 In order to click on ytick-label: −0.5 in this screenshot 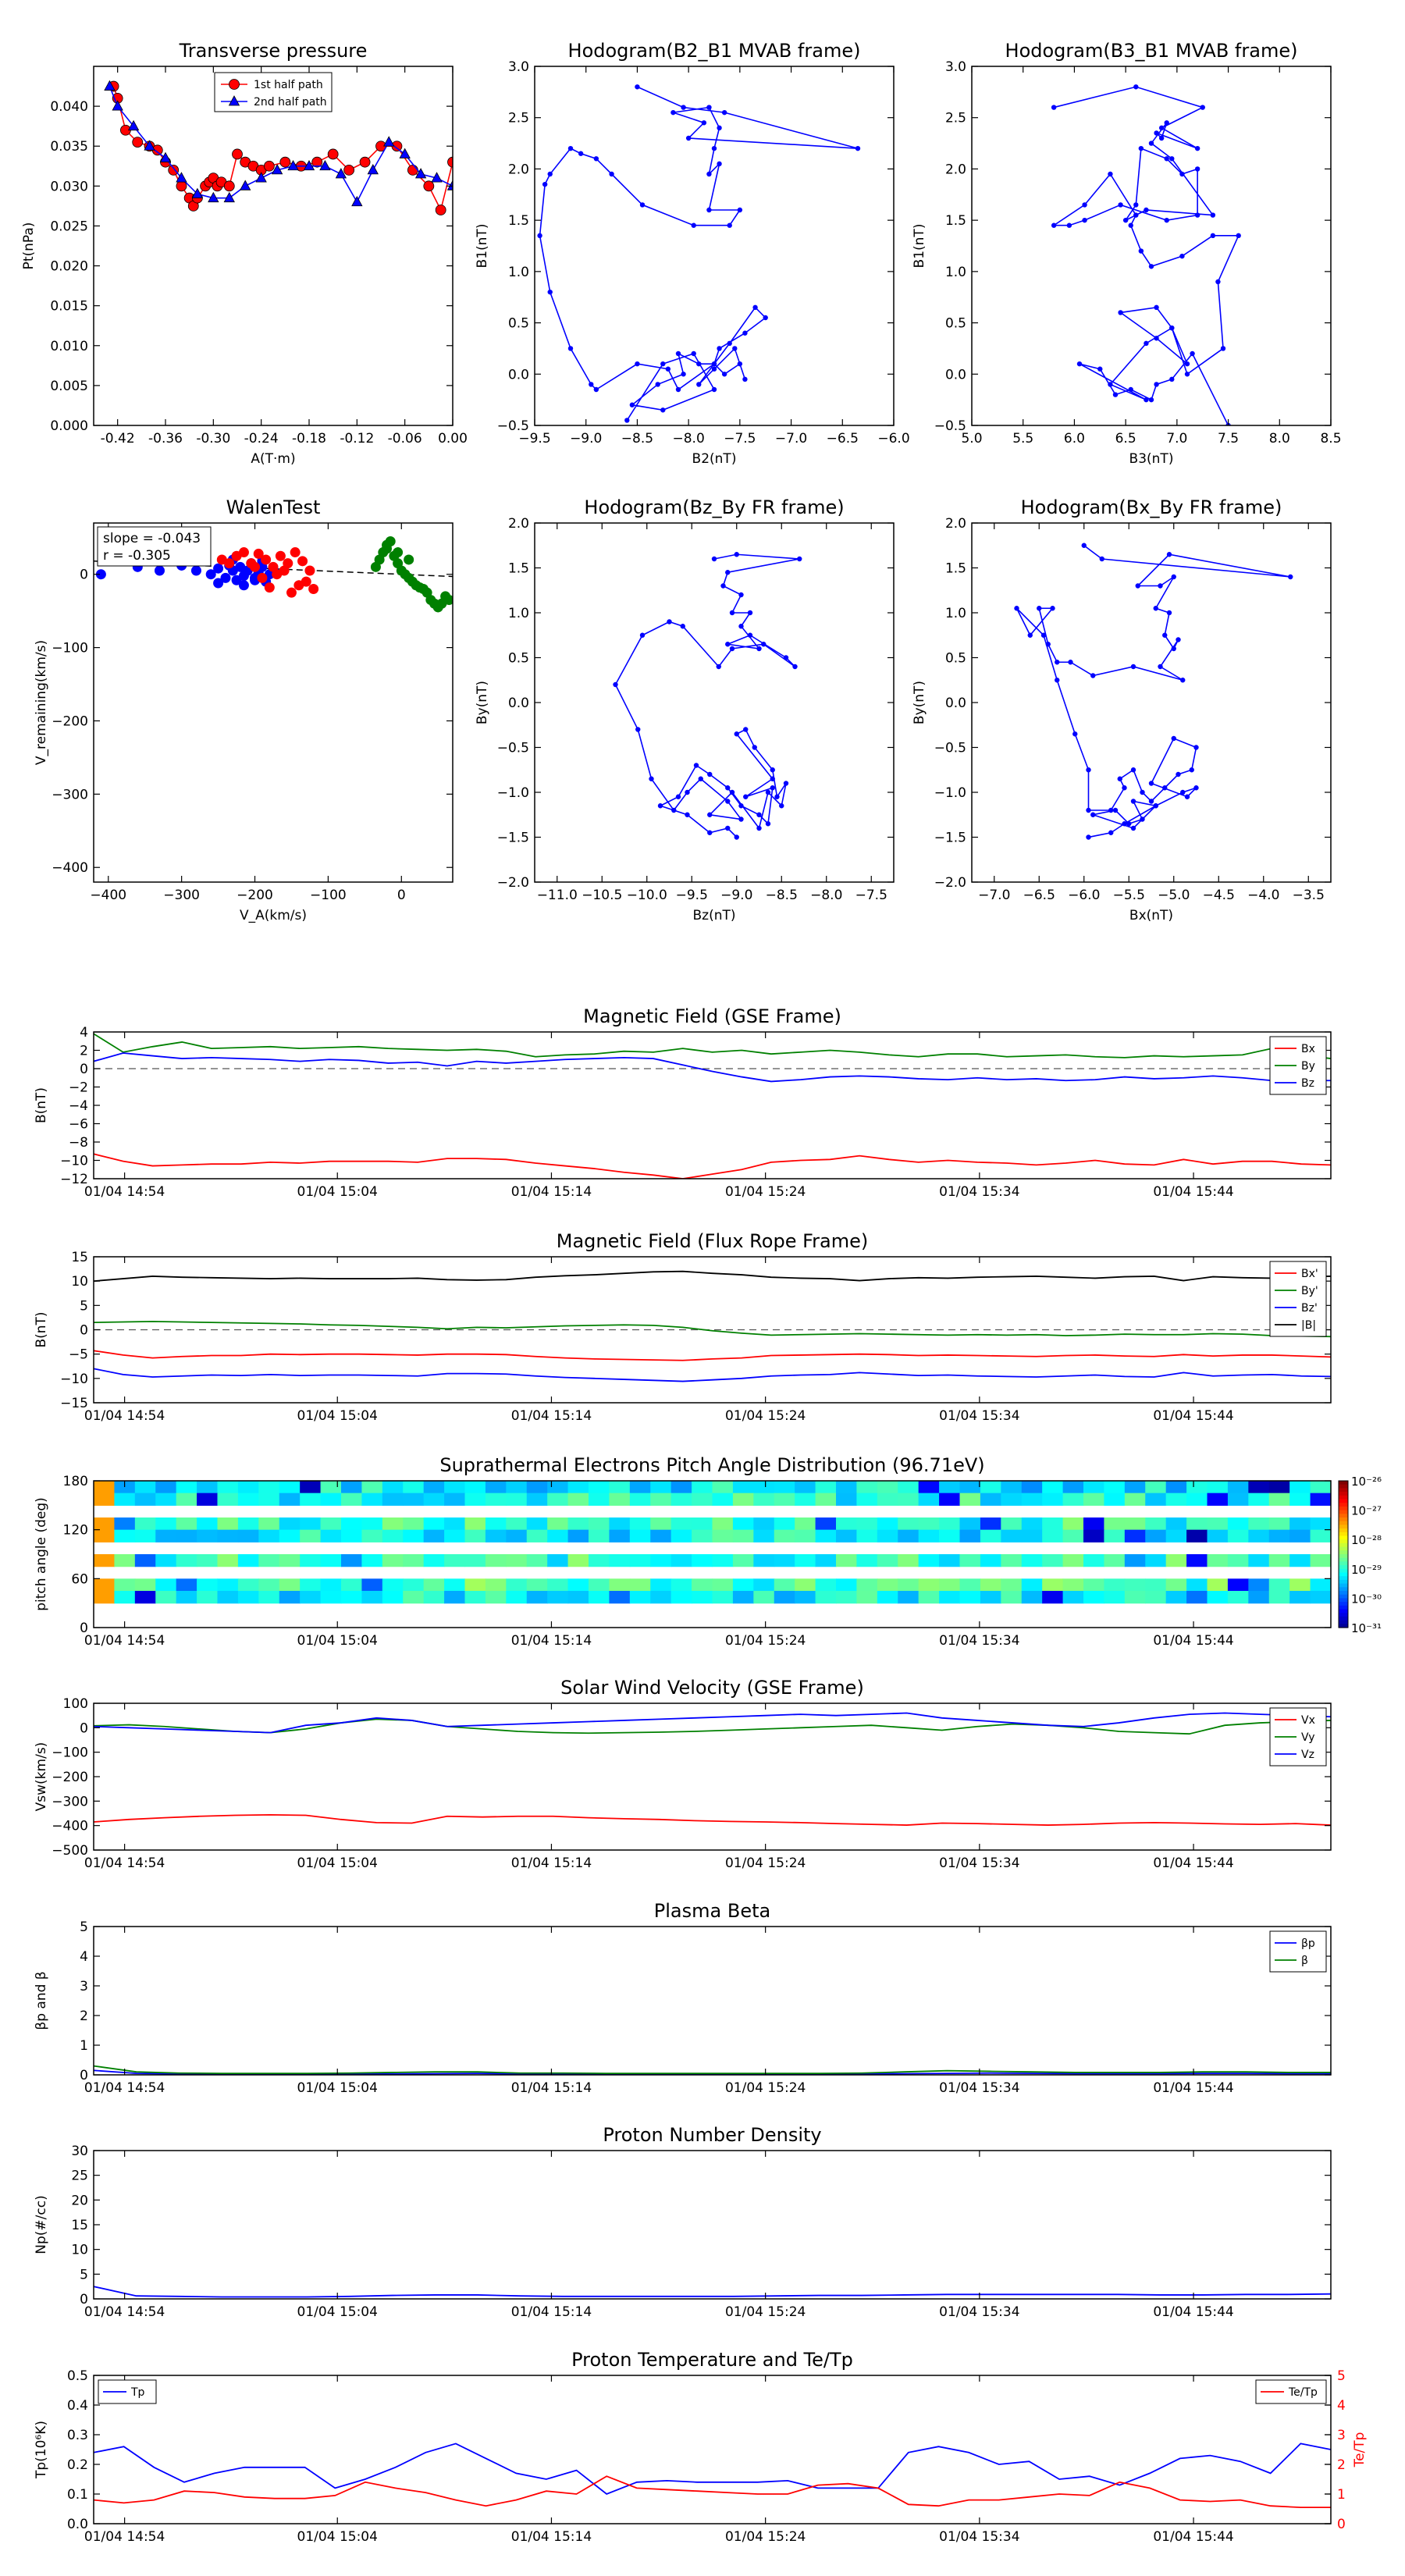, I will do `click(513, 748)`.